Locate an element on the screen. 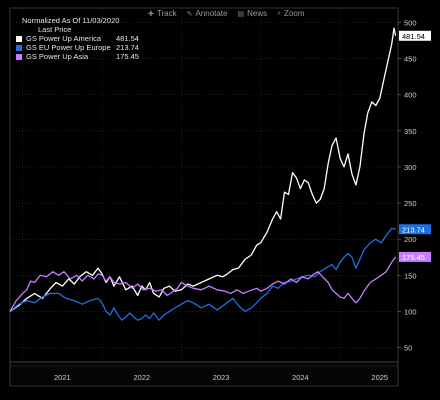 The height and width of the screenshot is (400, 440). last-value-label-0: 481.54 is located at coordinates (413, 36).